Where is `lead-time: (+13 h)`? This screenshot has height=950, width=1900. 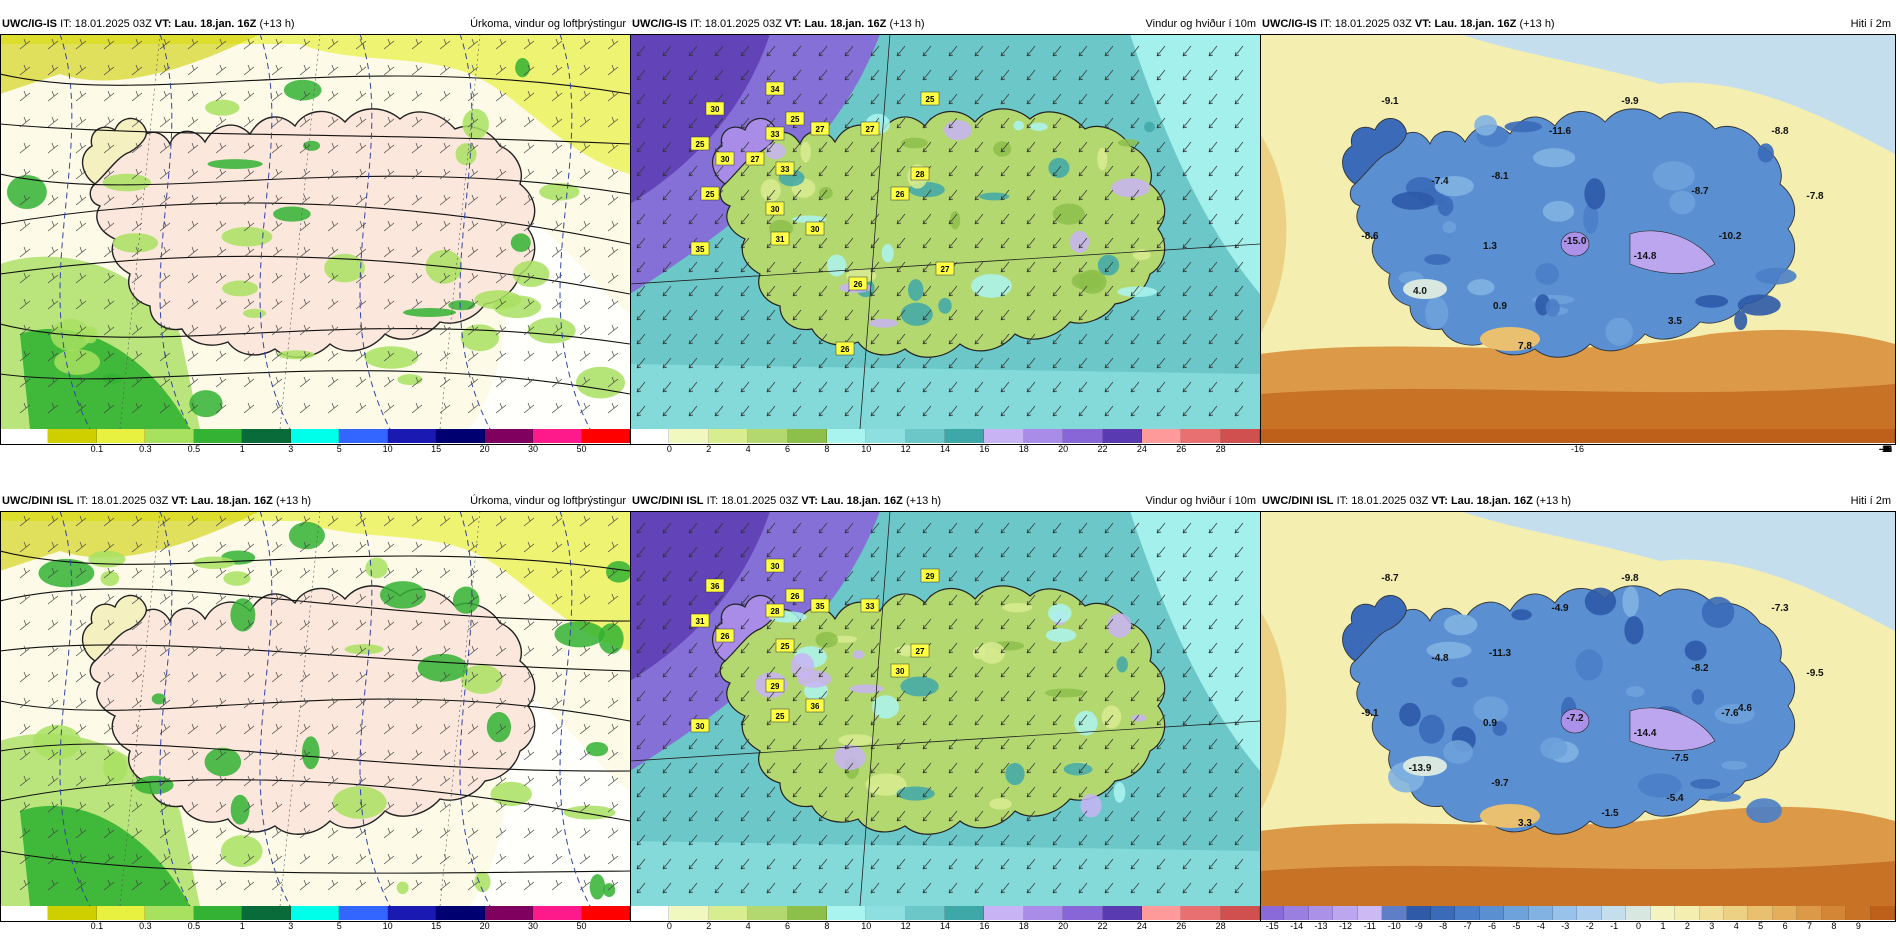
lead-time: (+13 h) is located at coordinates (277, 24).